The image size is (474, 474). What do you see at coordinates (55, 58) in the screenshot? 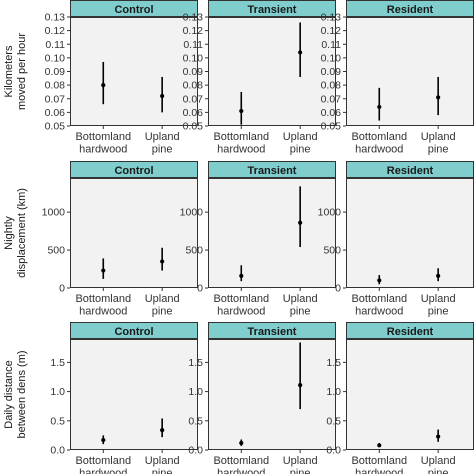
I see `y-tick-label: 0.10` at bounding box center [55, 58].